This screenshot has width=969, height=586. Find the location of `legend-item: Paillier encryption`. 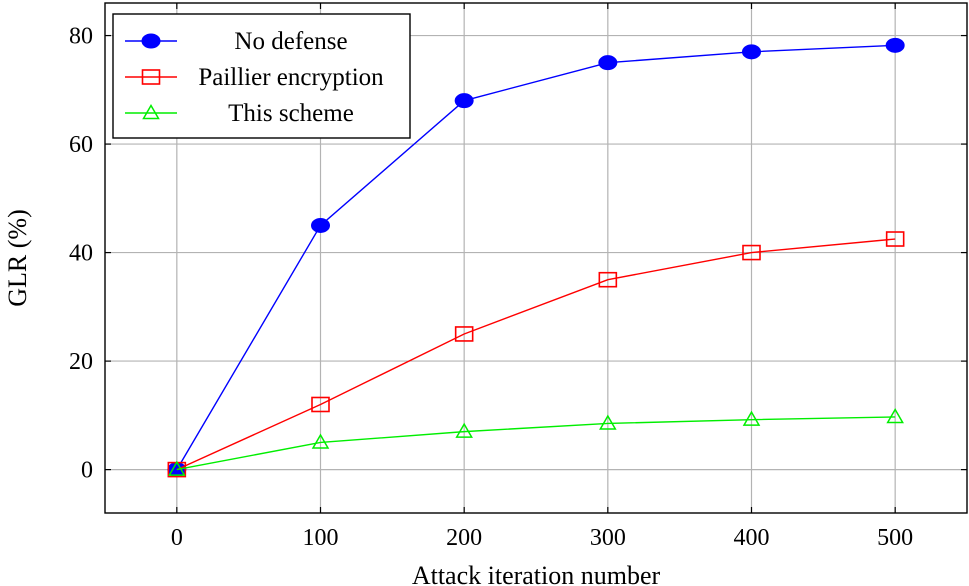

legend-item: Paillier encryption is located at coordinates (254, 77).